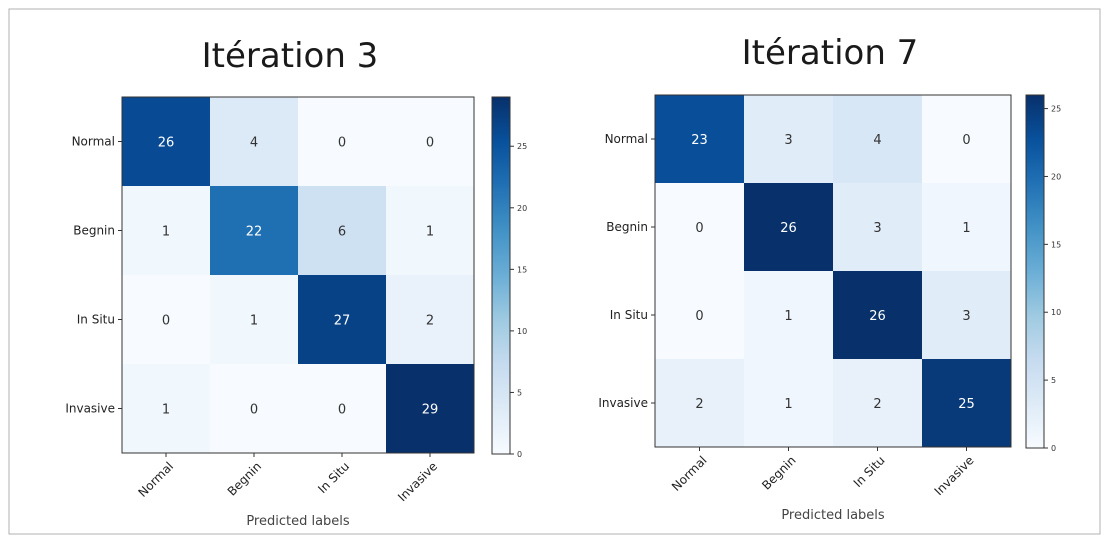  I want to click on cell-value-label: 29, so click(430, 410).